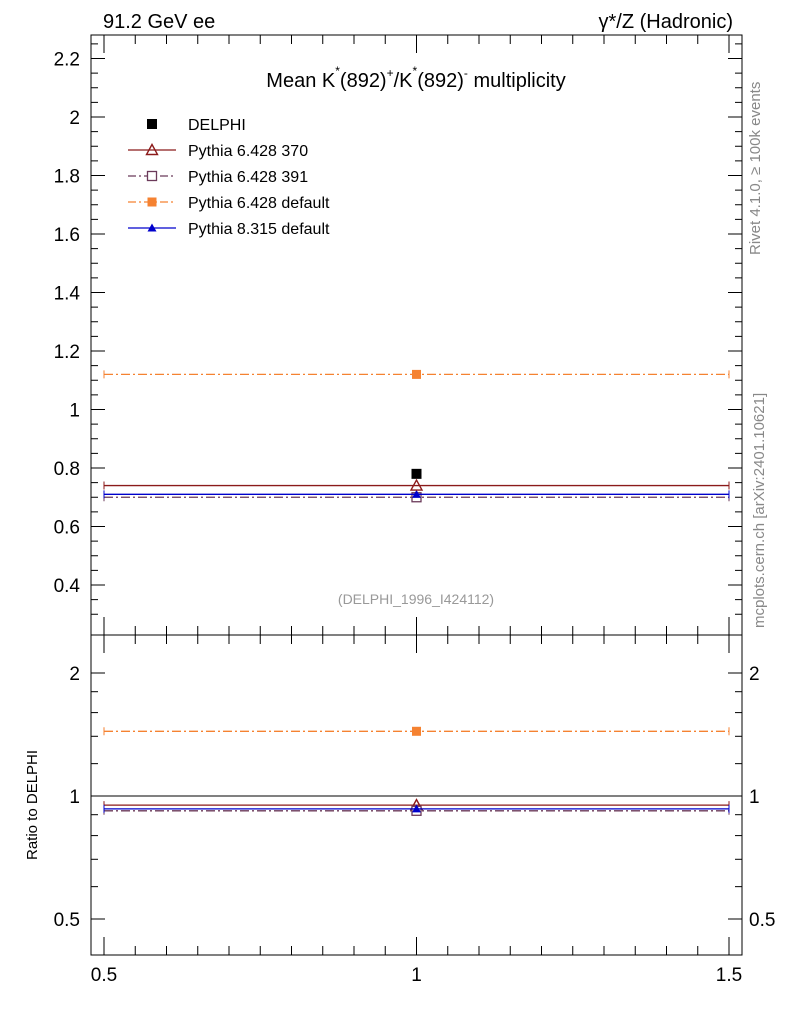 The width and height of the screenshot is (786, 1024). I want to click on ratio-ytick-label: 1, so click(74, 797).